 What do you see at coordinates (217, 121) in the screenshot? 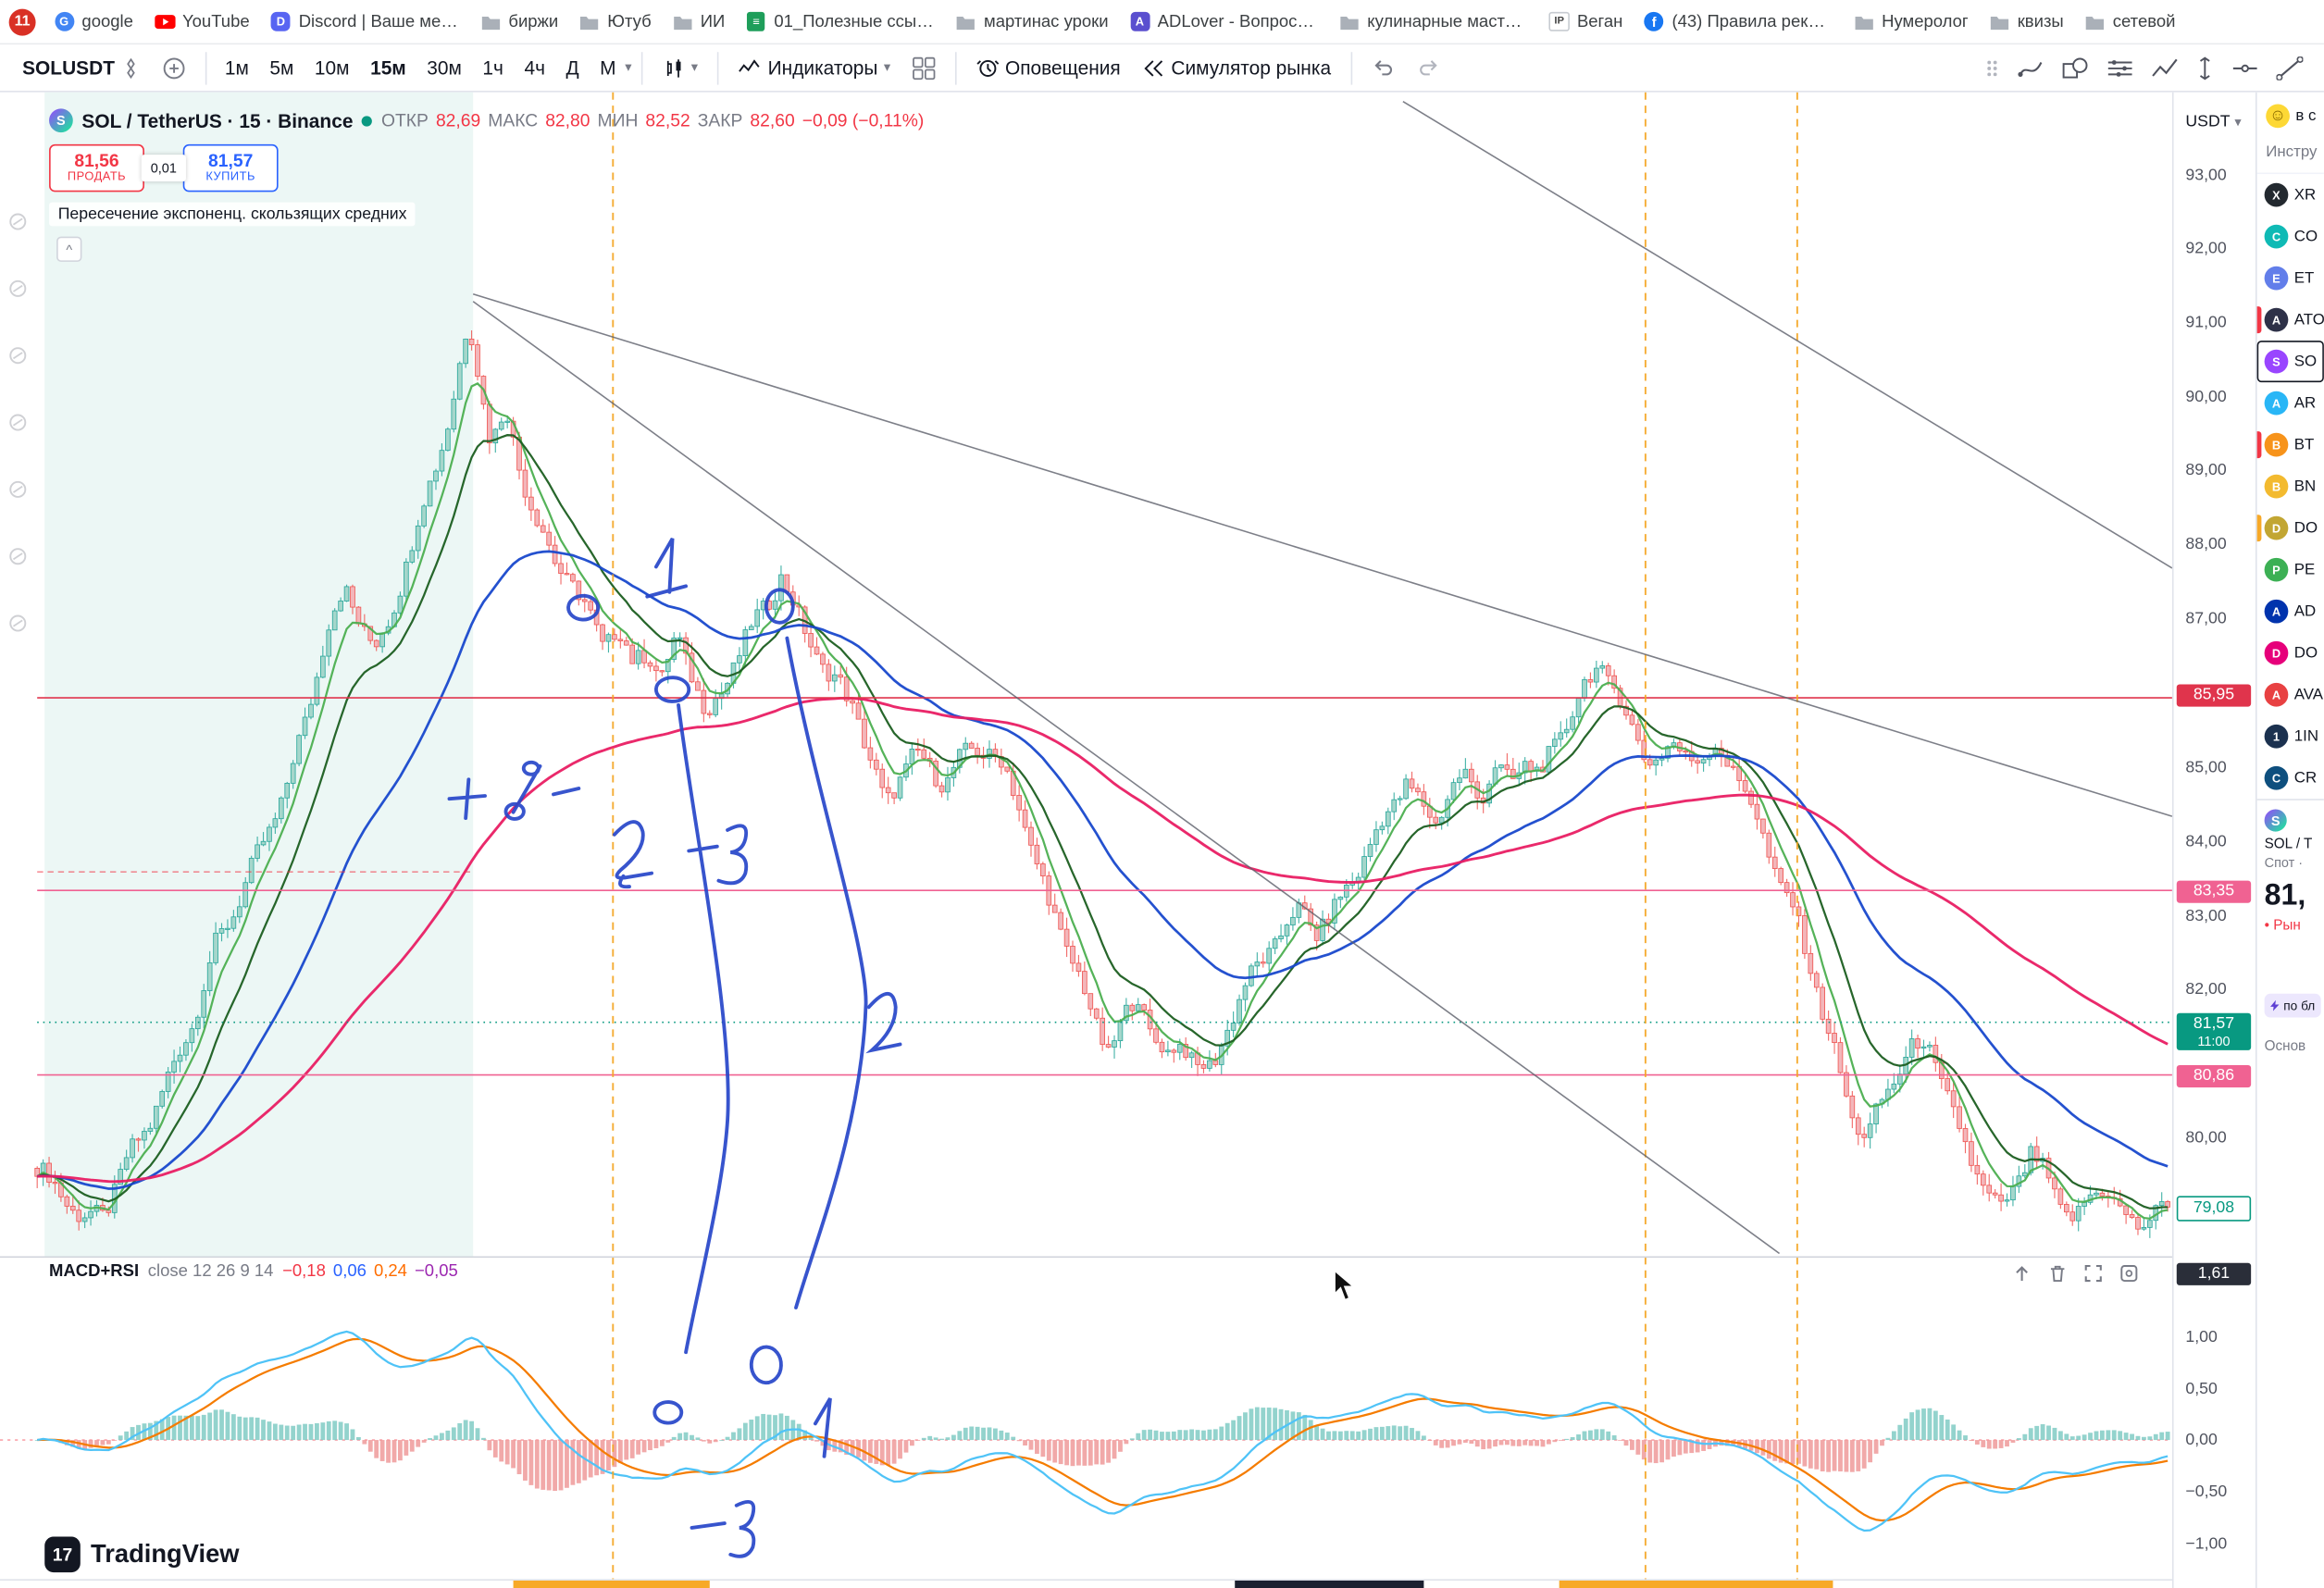
I see `chart-title: SOL / TetherUS · 15 · Binance` at bounding box center [217, 121].